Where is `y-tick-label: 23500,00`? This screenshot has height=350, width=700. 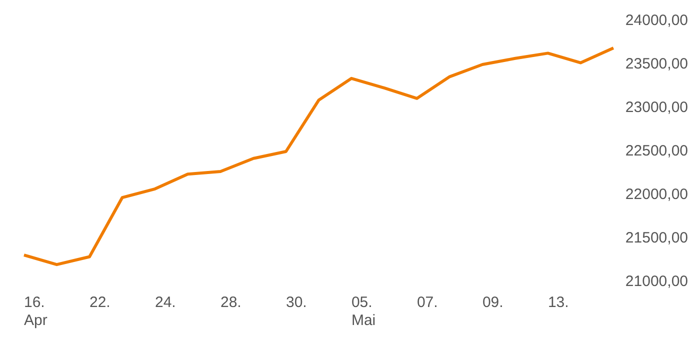 y-tick-label: 23500,00 is located at coordinates (656, 64).